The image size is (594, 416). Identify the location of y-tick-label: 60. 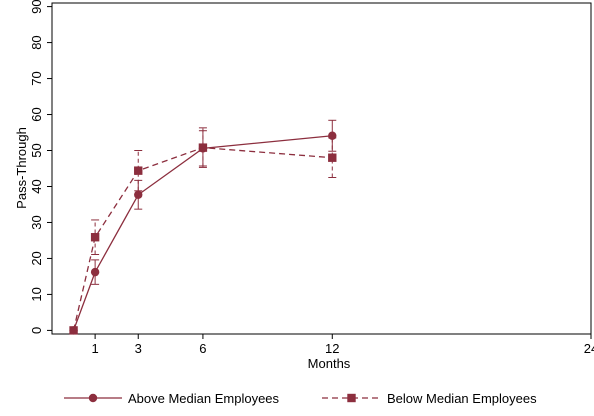
(36, 114).